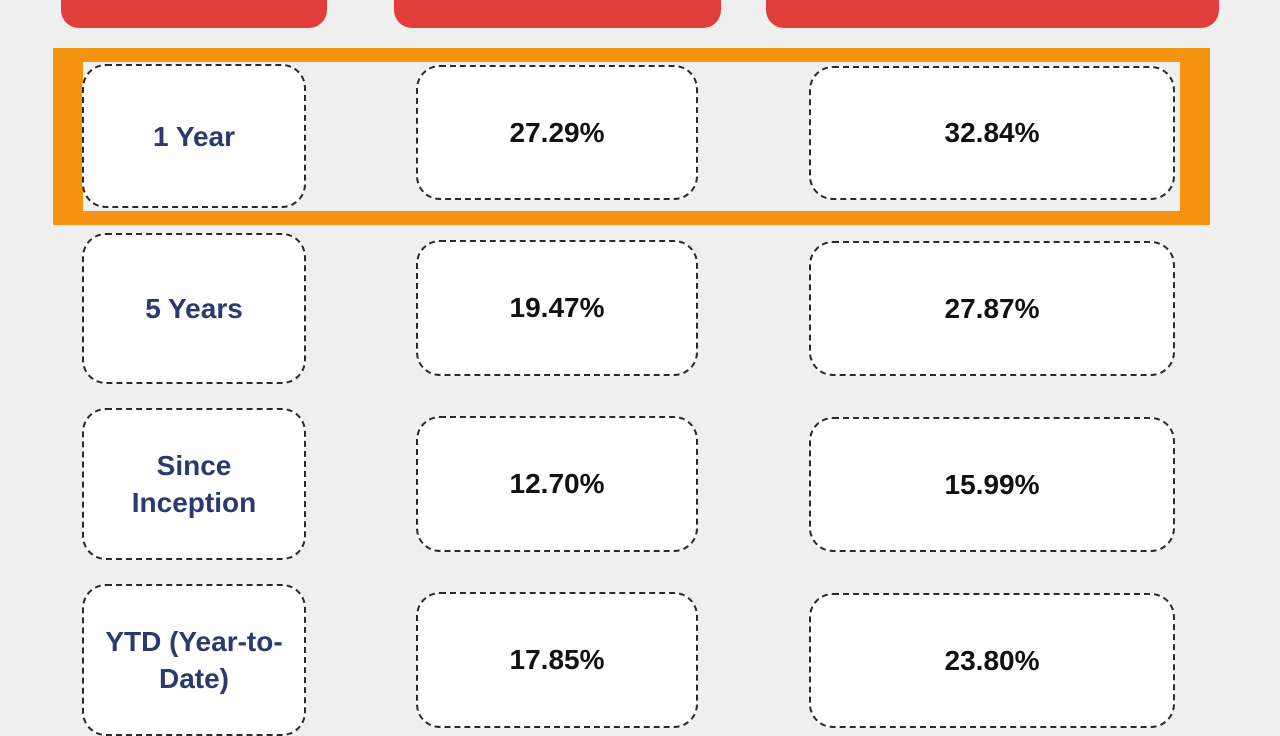  I want to click on value-text: 32.84%, so click(992, 132).